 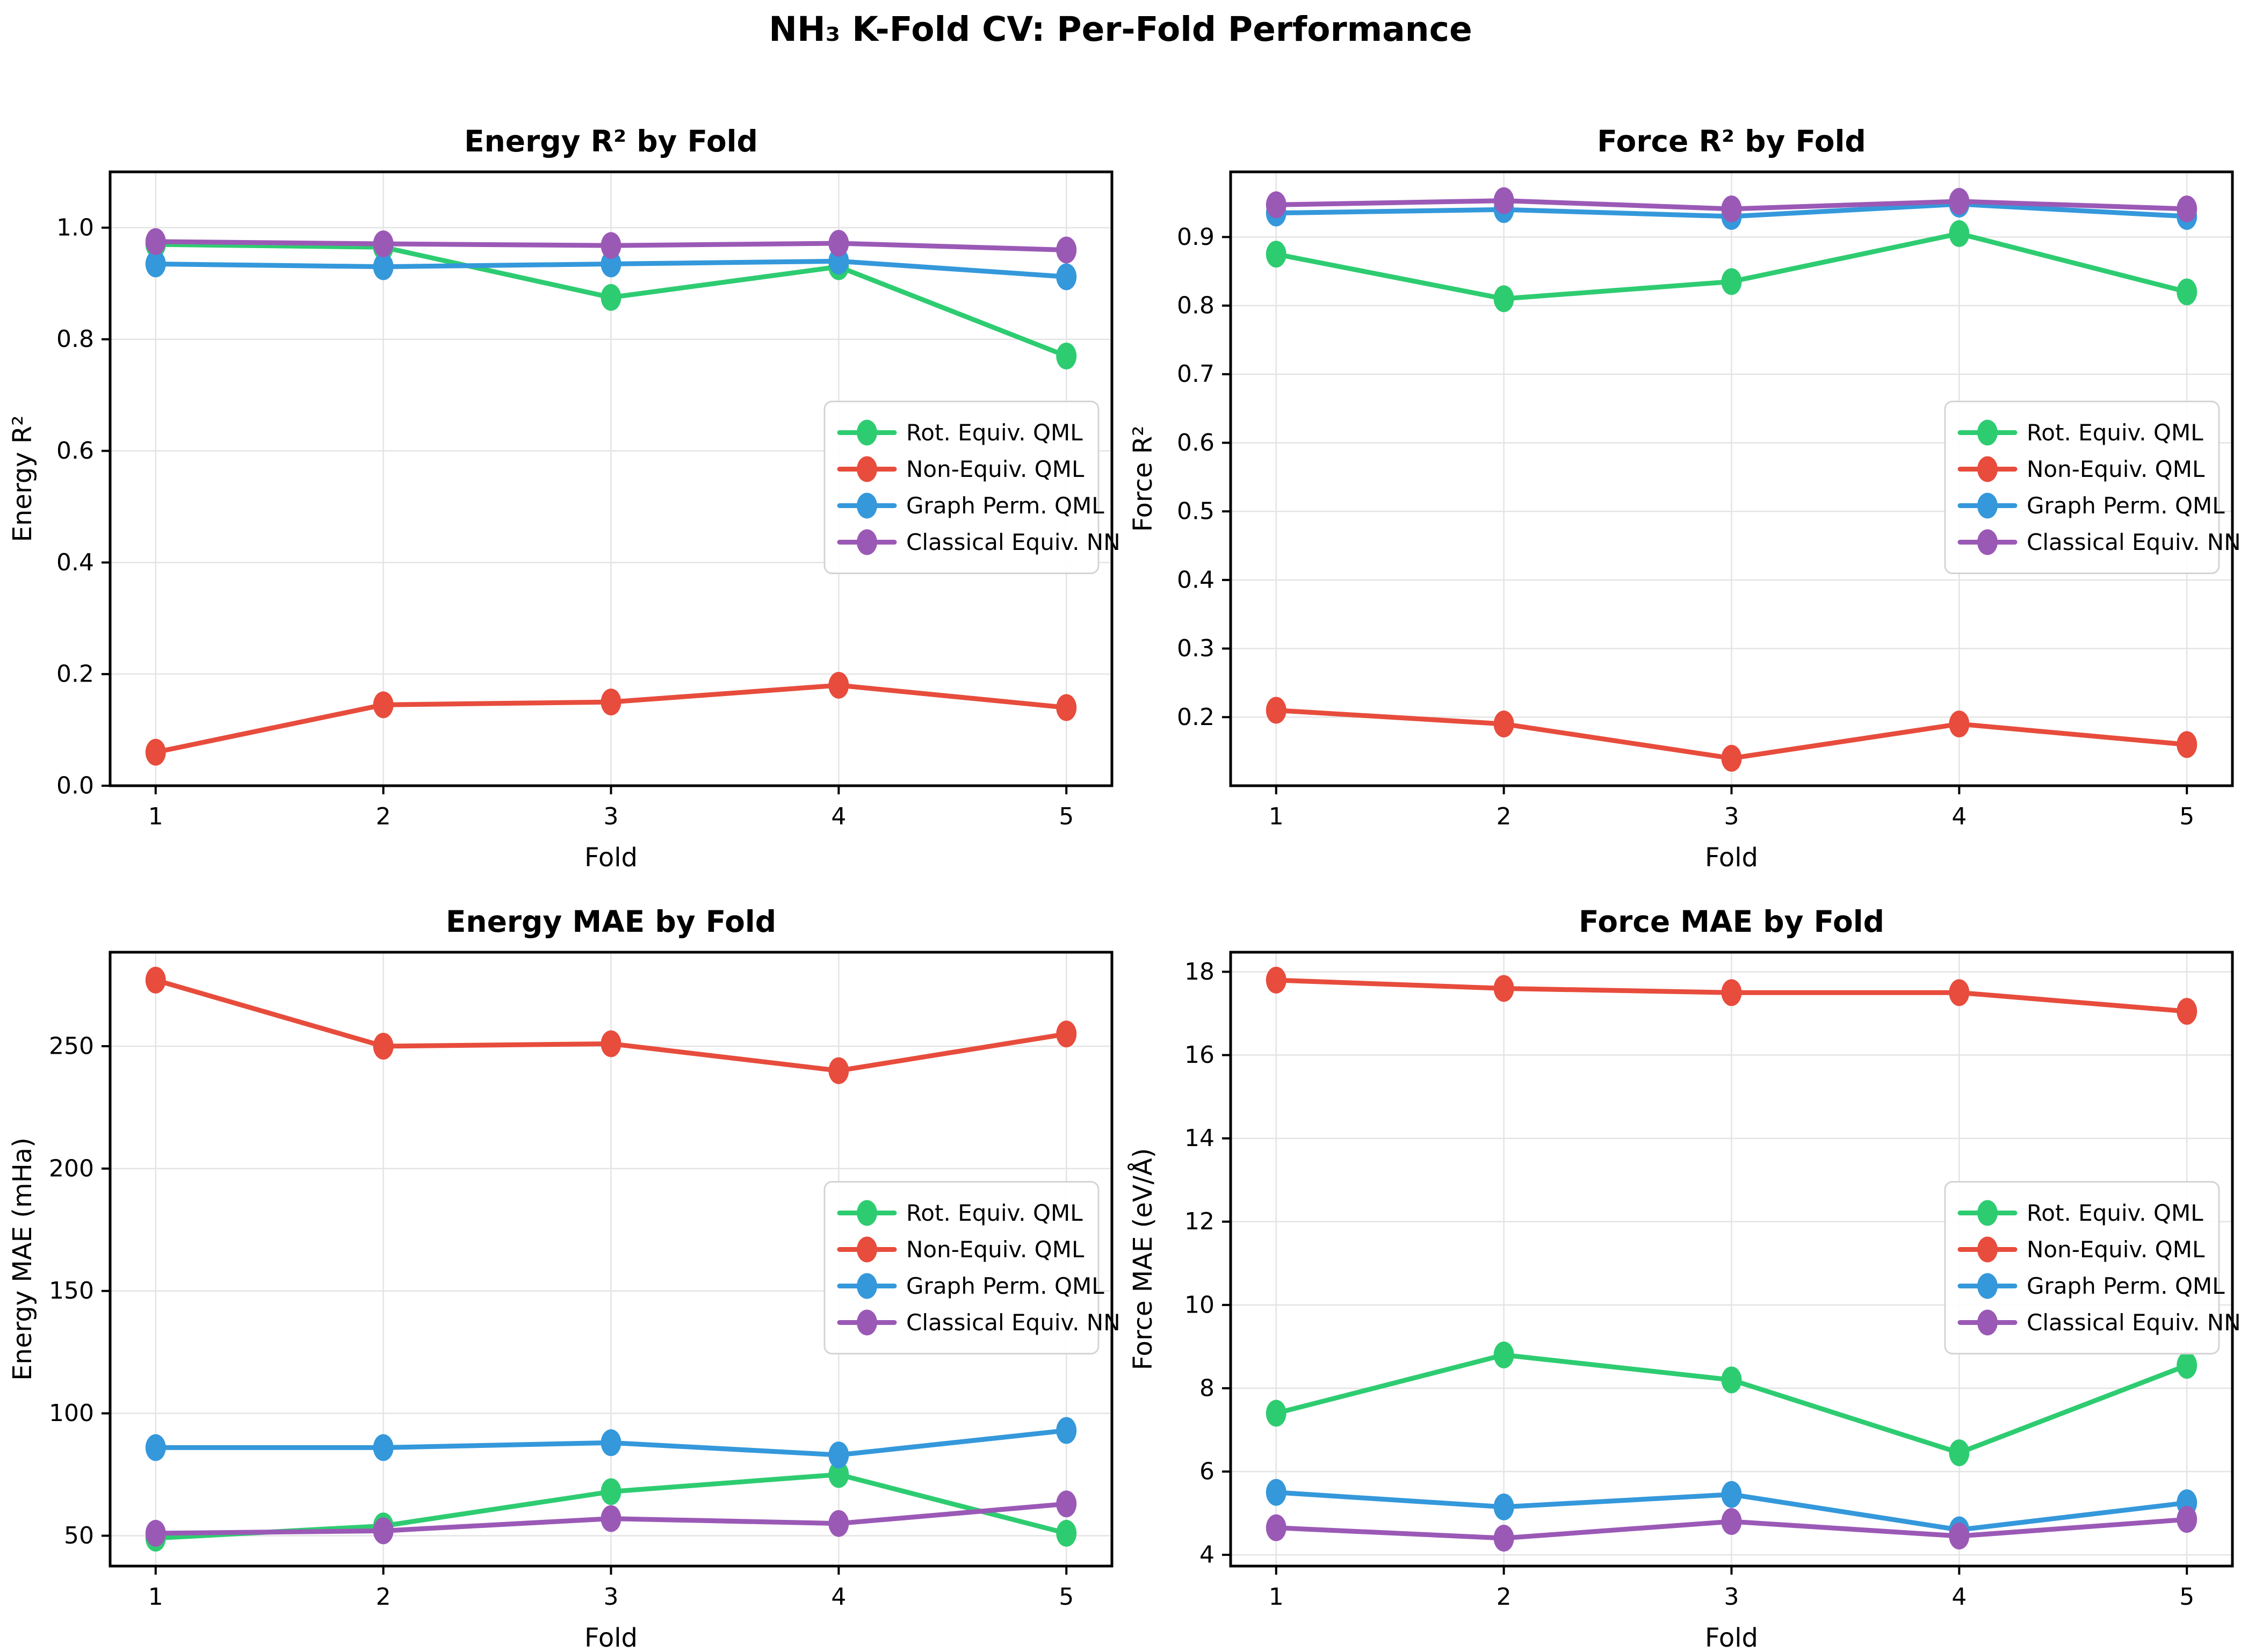 I want to click on y-axis-label: Force MAE (eV/Å), so click(x=1142, y=1259).